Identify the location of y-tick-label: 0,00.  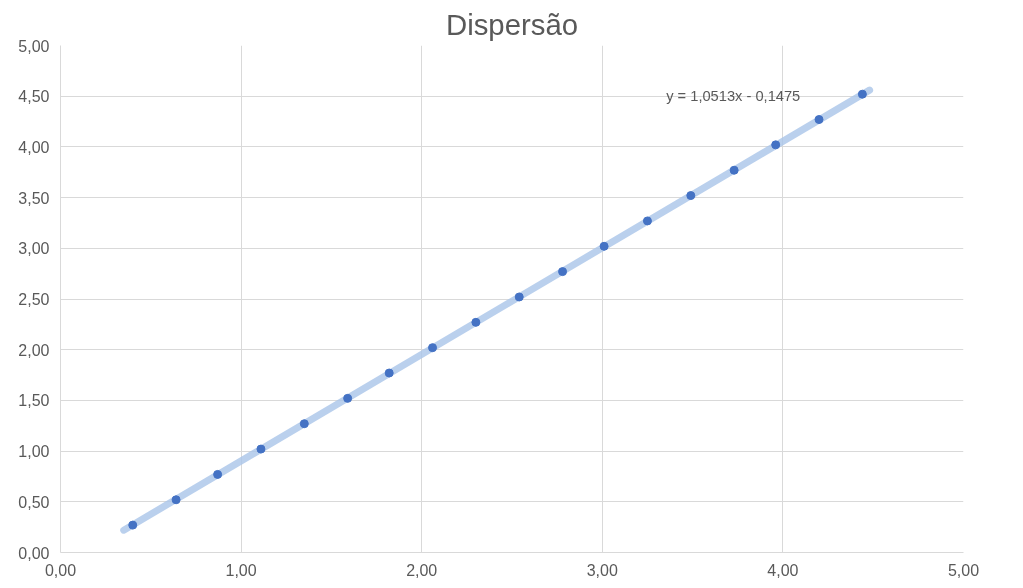
(34, 553).